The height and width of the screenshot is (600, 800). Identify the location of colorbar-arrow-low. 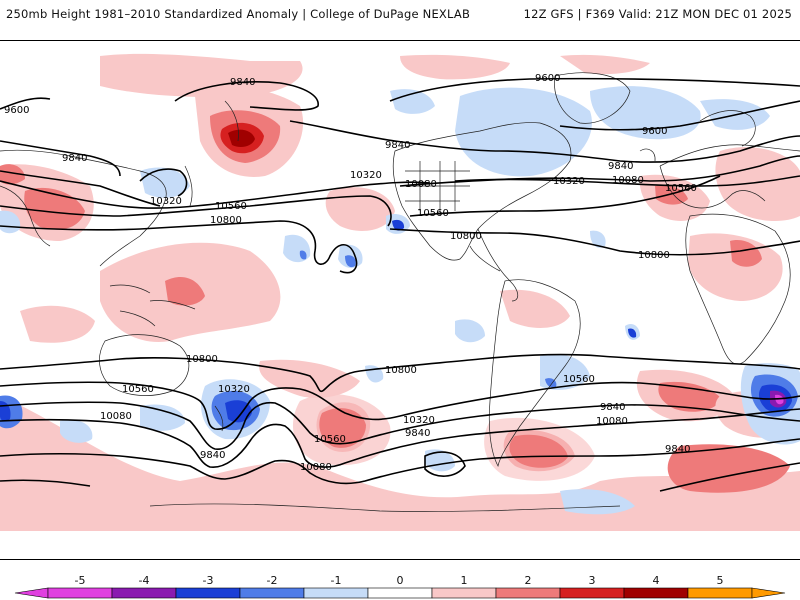
(31, 593).